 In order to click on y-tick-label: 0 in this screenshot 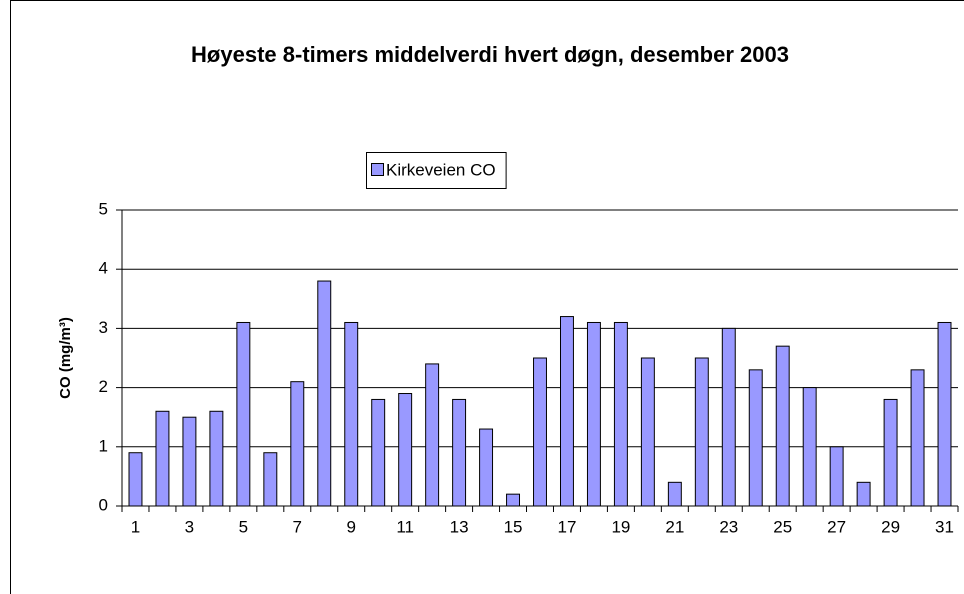, I will do `click(103, 504)`.